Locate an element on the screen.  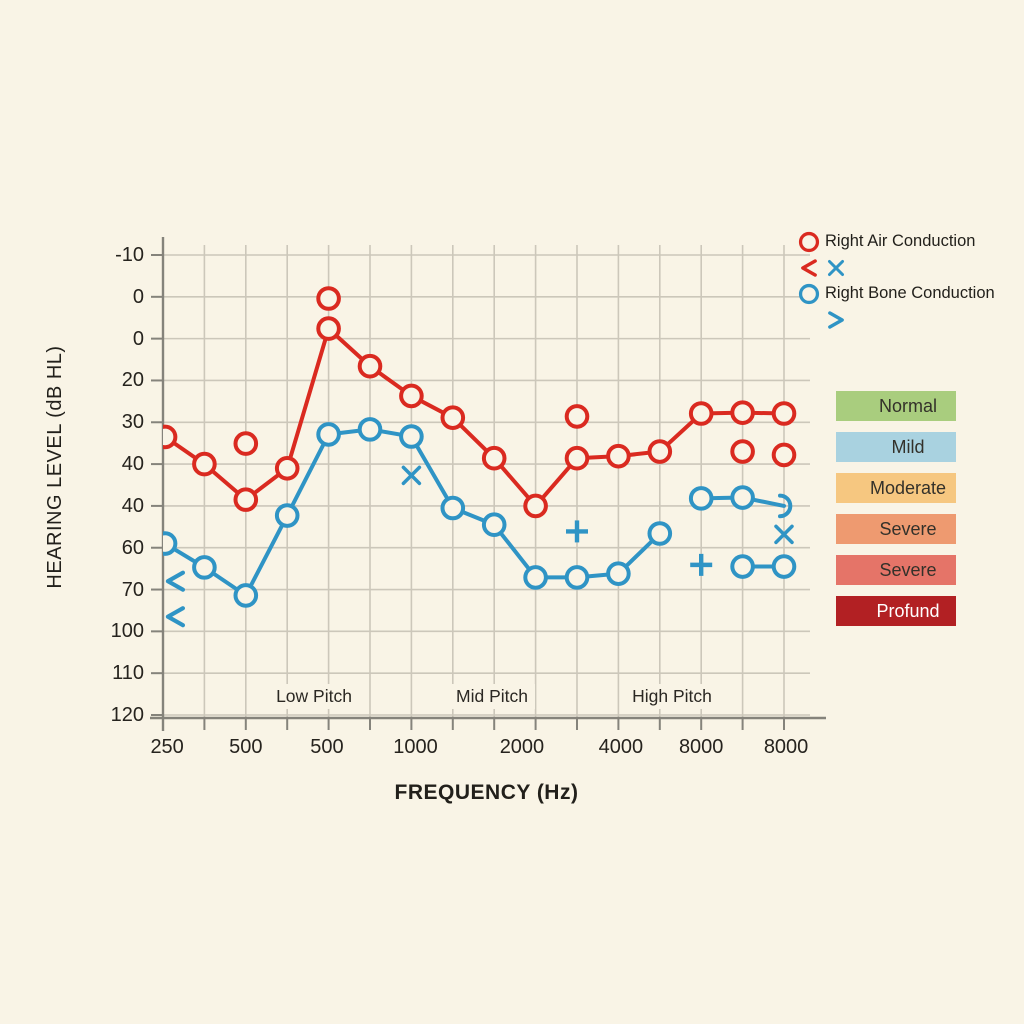
y-tick-label: 110 is located at coordinates (128, 673).